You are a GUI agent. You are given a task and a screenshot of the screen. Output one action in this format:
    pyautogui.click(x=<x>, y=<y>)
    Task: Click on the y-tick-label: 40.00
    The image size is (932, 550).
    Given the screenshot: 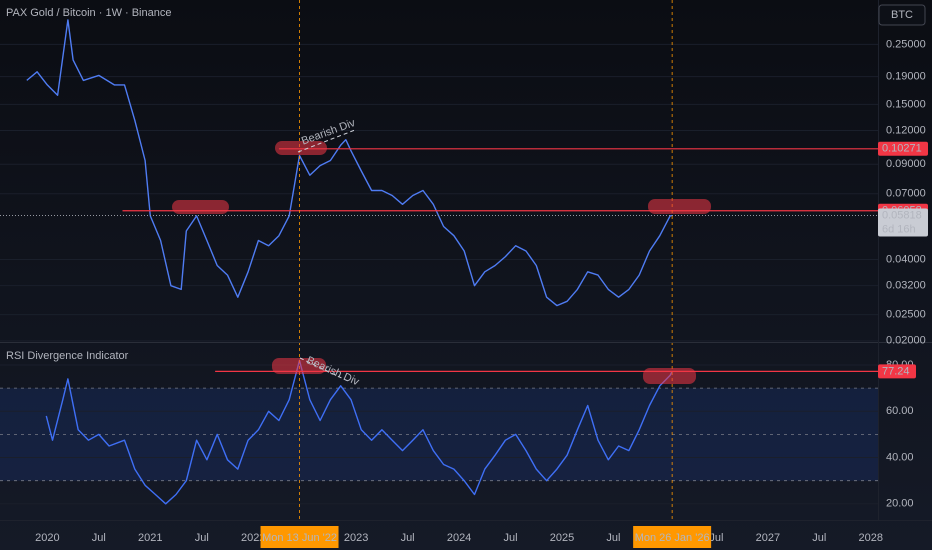 What is the action you would take?
    pyautogui.click(x=900, y=457)
    